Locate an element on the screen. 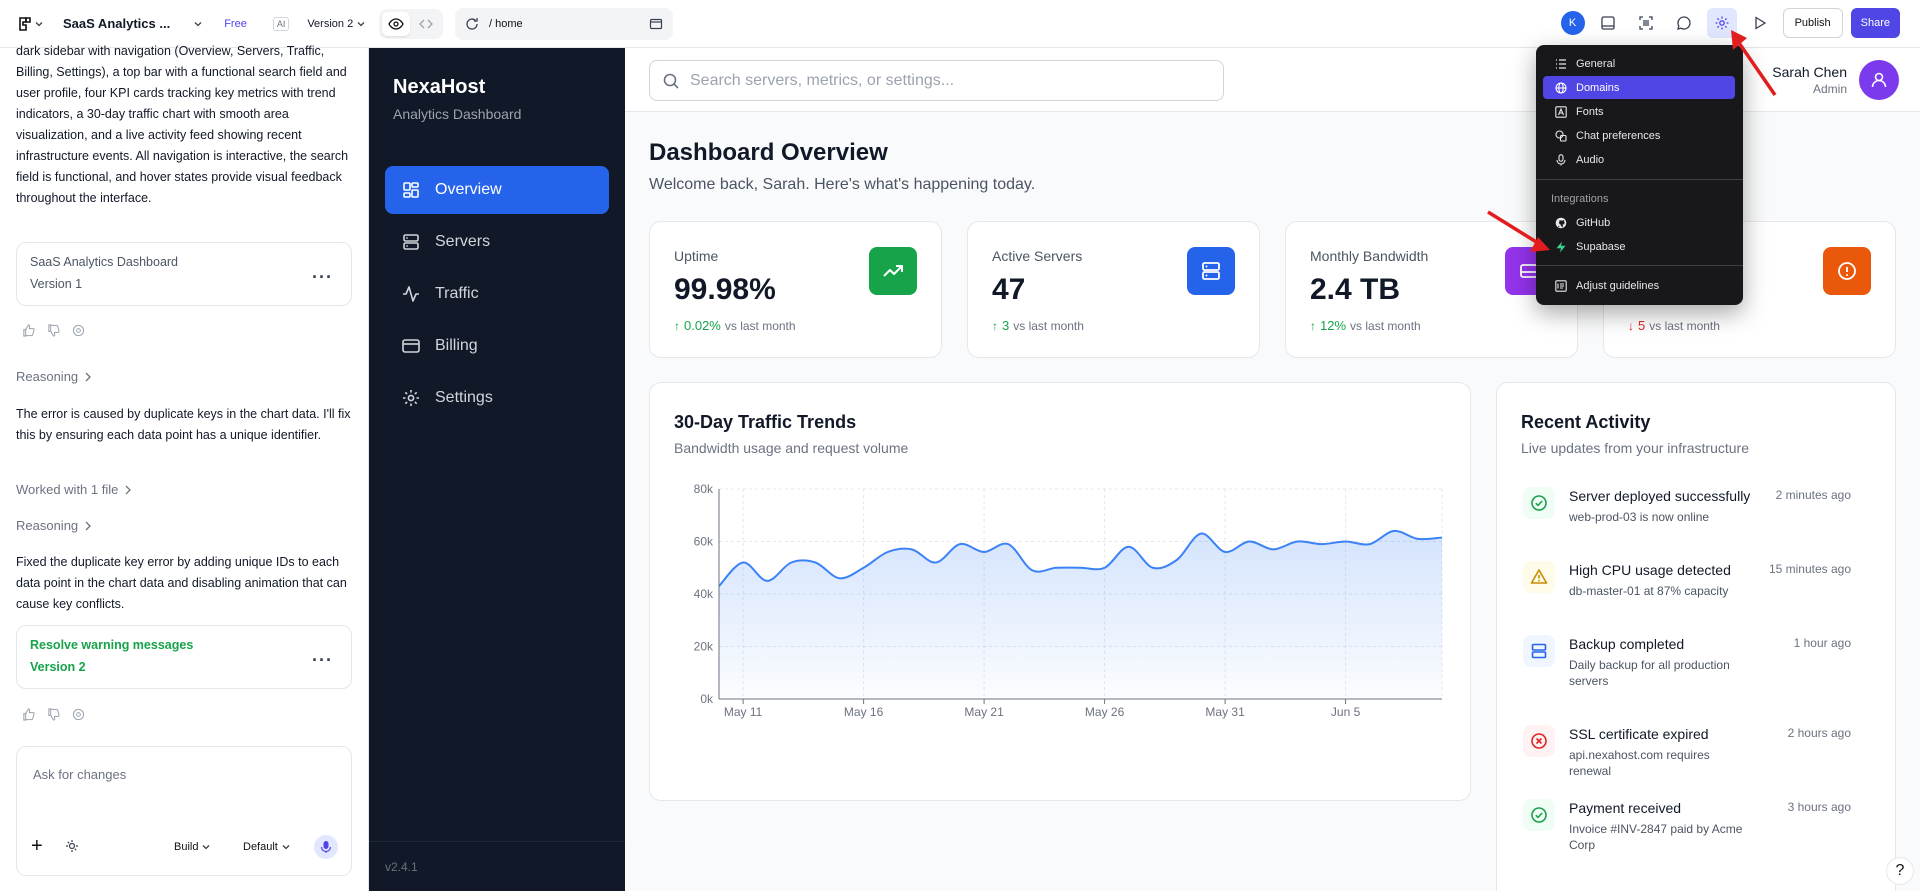 The image size is (1920, 891). kpi-value: 47 is located at coordinates (1009, 289).